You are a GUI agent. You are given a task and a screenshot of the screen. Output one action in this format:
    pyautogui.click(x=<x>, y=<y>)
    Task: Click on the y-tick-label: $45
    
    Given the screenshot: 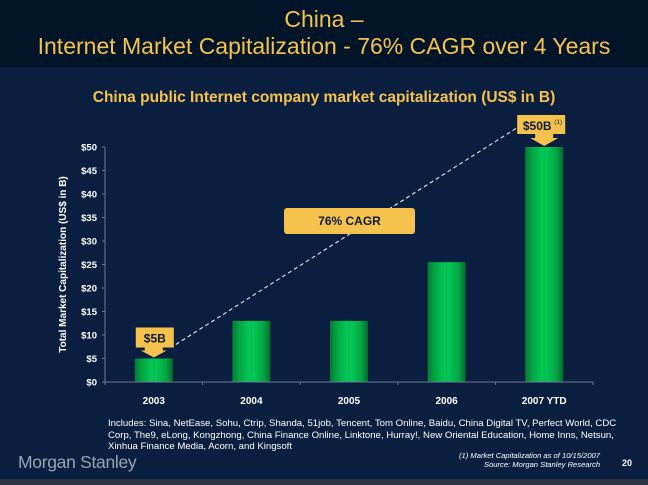 What is the action you would take?
    pyautogui.click(x=89, y=171)
    